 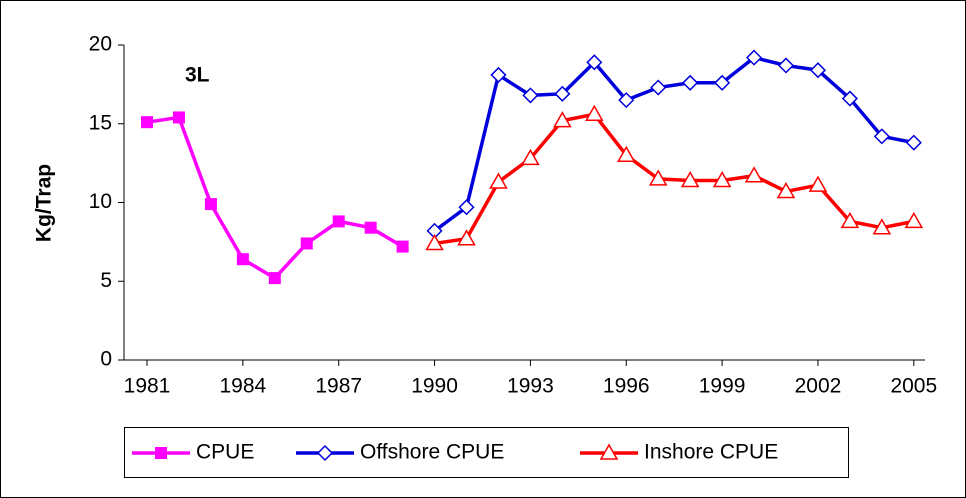 What do you see at coordinates (106, 280) in the screenshot?
I see `y-tick-label: 5` at bounding box center [106, 280].